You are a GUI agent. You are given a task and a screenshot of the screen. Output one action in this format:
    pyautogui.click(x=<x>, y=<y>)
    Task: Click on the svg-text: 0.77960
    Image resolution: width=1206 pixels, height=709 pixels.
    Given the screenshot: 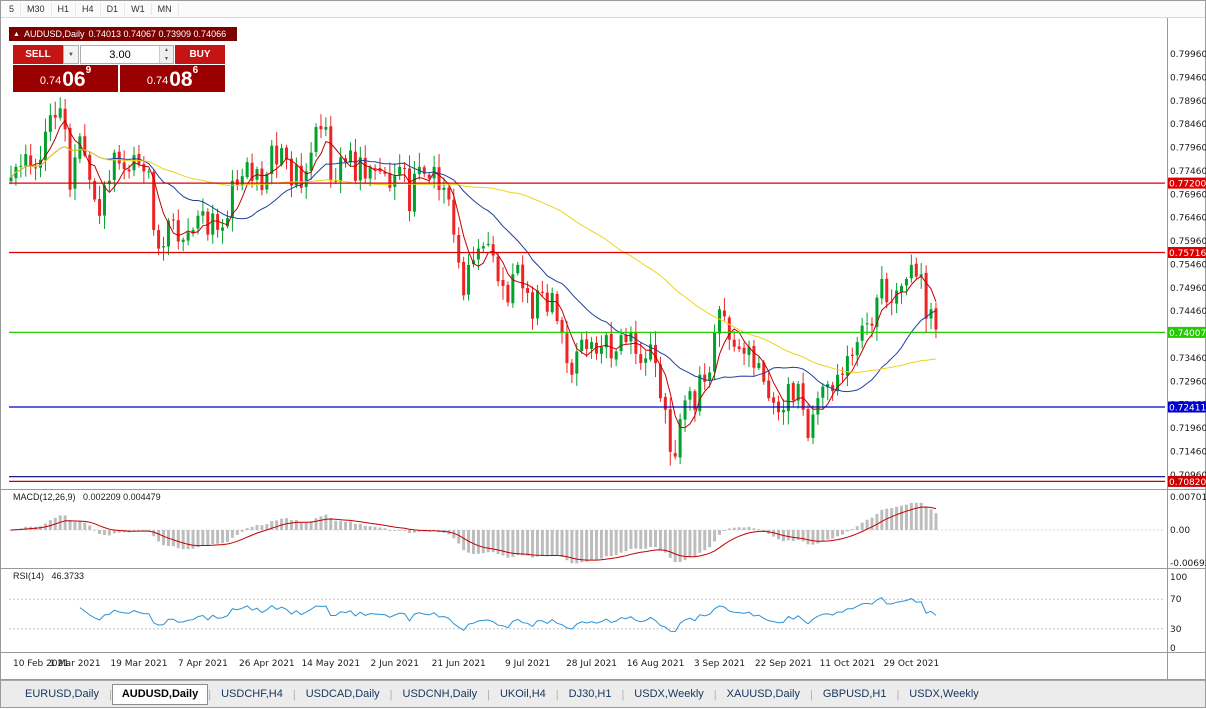 What is the action you would take?
    pyautogui.click(x=1188, y=149)
    